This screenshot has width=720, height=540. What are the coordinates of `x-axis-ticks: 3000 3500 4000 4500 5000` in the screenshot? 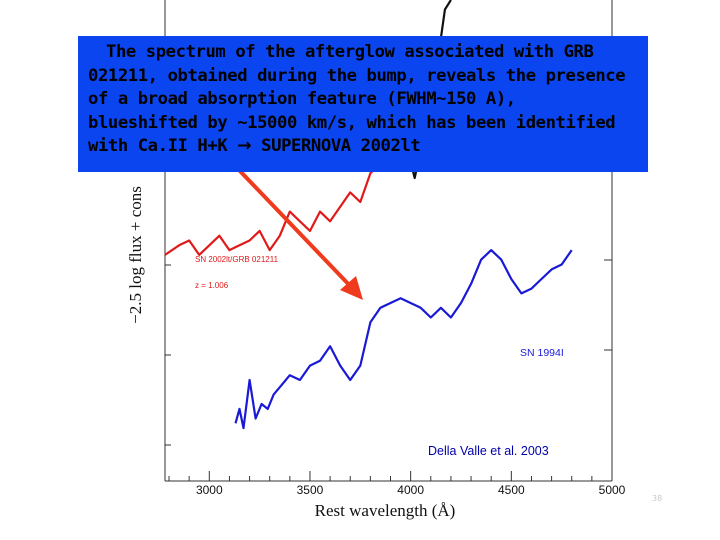 It's located at (397, 484).